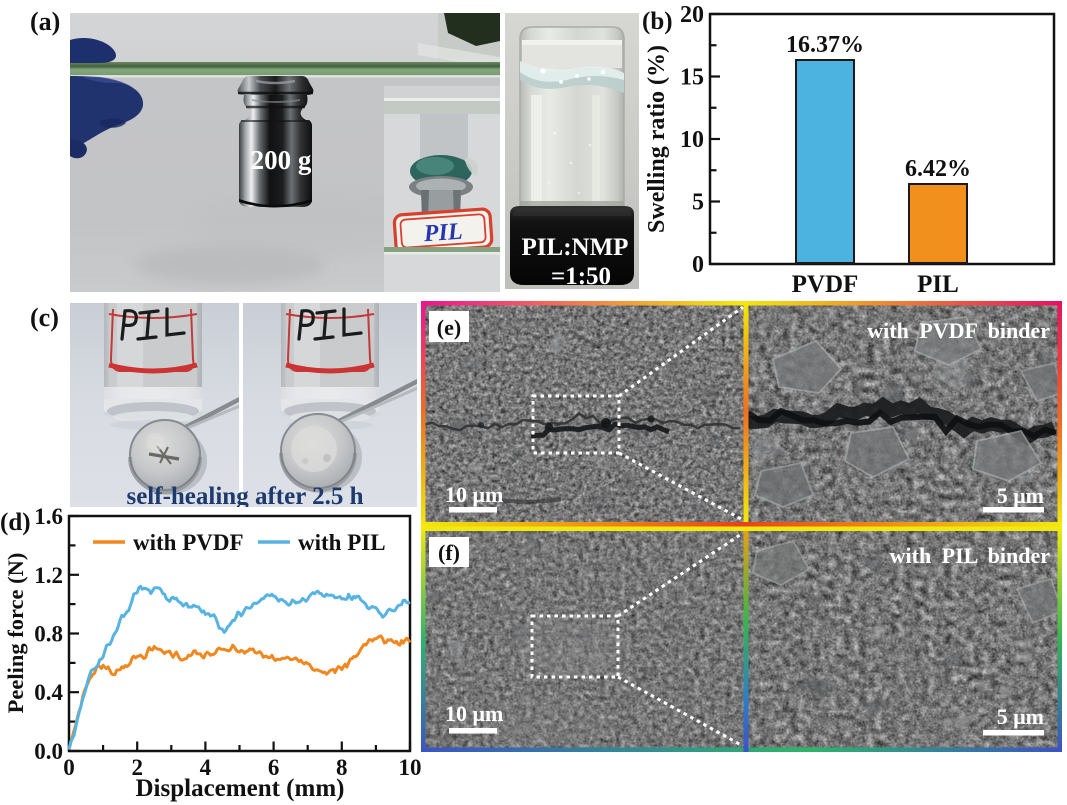  Describe the element at coordinates (15, 522) in the screenshot. I see `svg-text: (d)` at that location.